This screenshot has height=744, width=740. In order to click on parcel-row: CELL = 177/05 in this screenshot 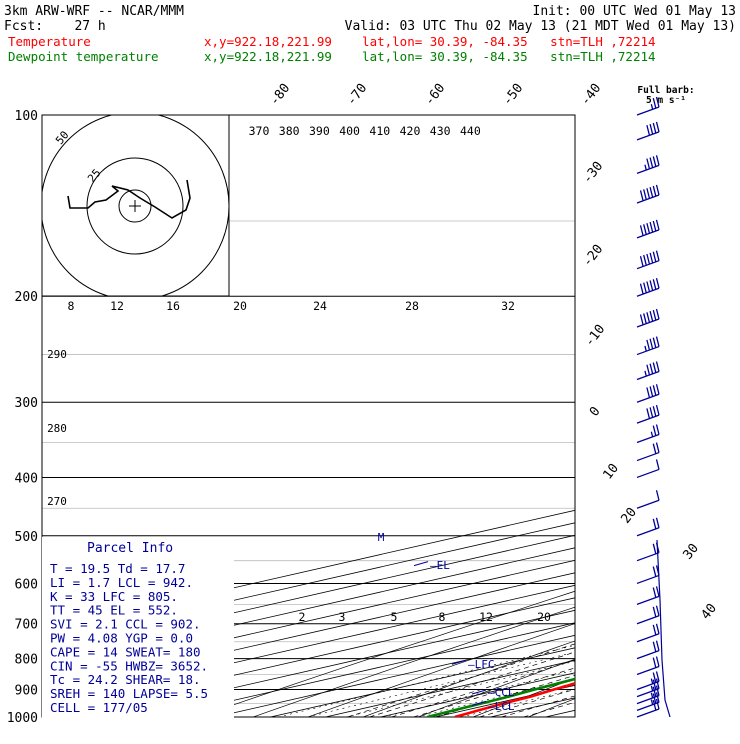, I will do `click(99, 707)`.